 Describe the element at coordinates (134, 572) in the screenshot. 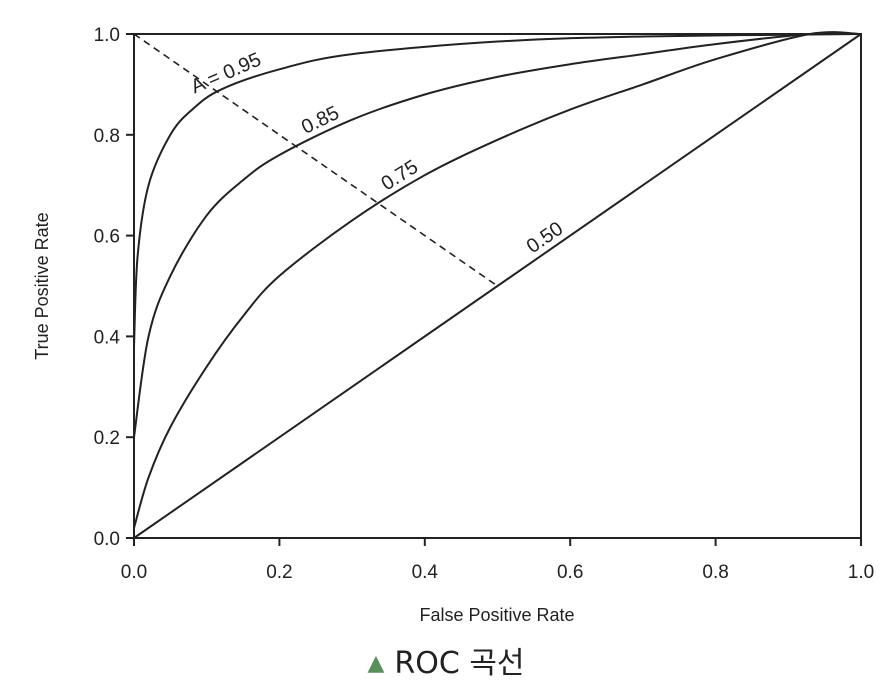

I see `x-tick-label: 0.0` at that location.